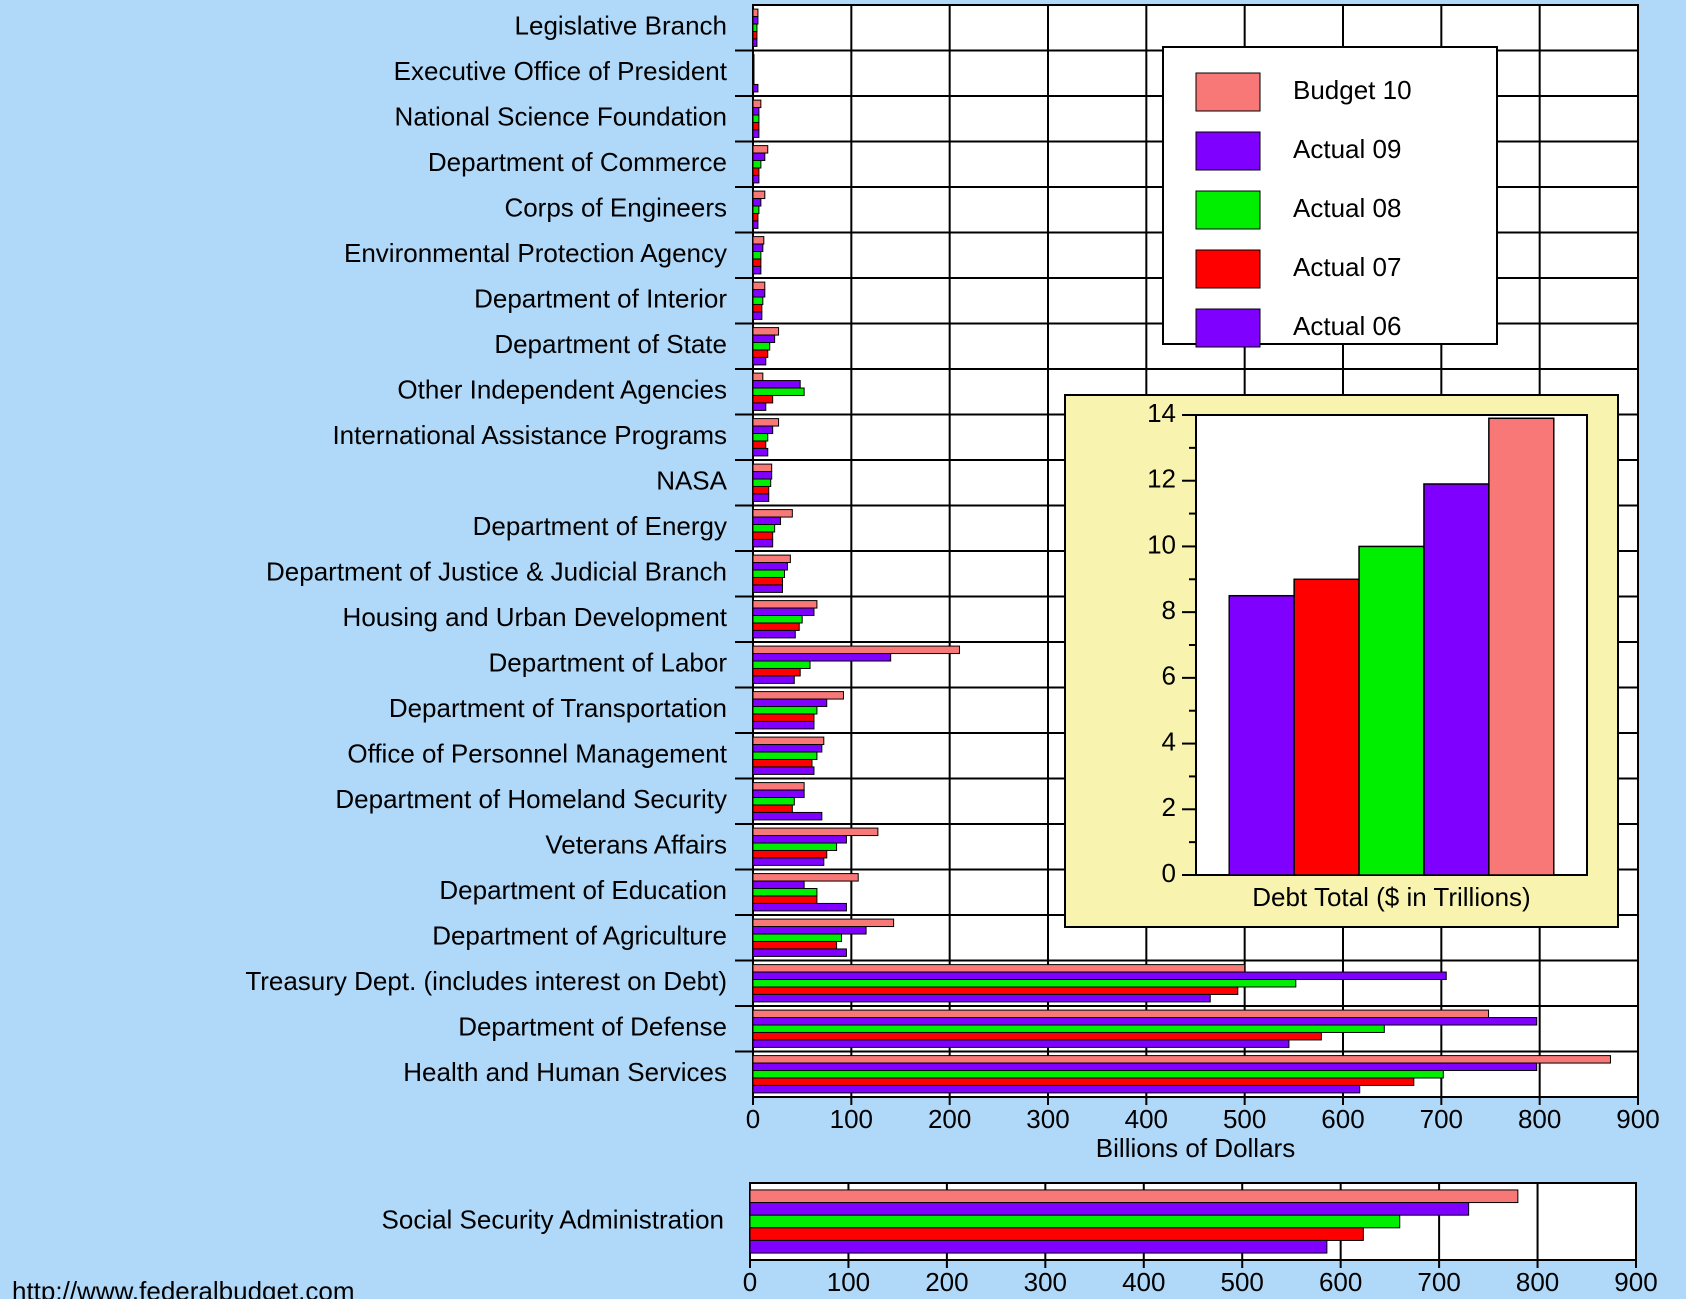  I want to click on x-tick-label: 100, so click(851, 1119).